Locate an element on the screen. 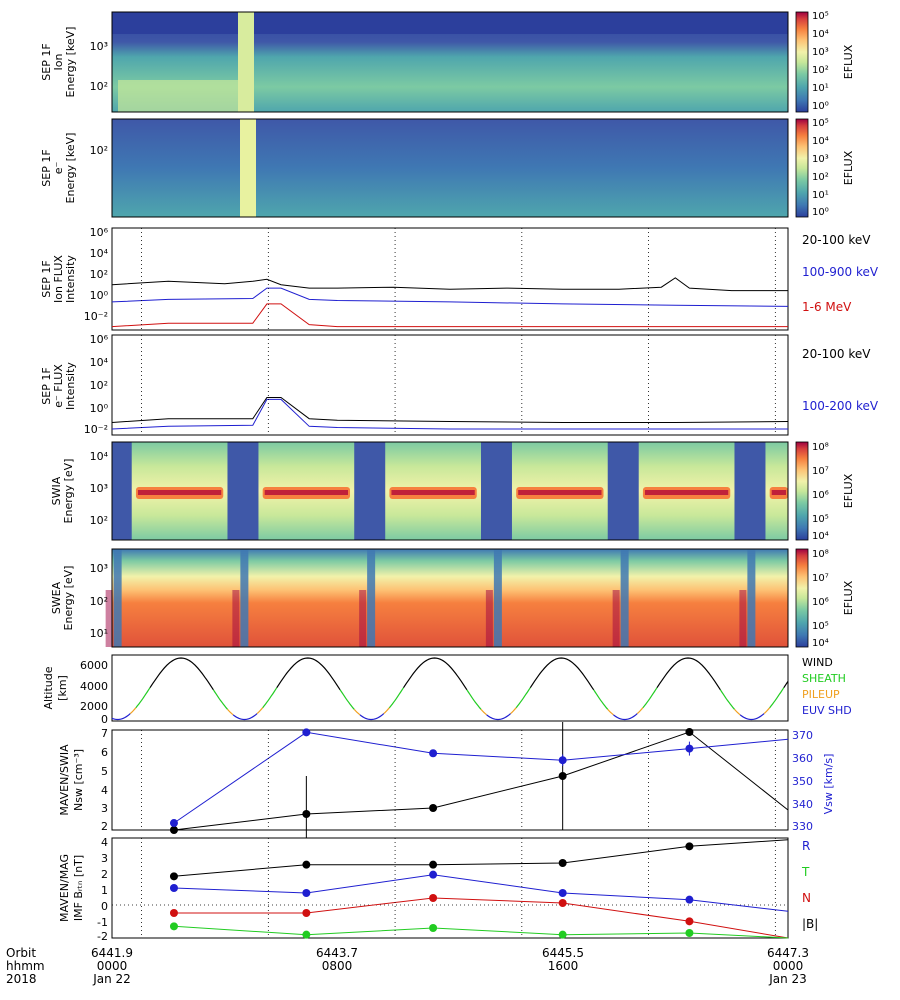  sep-e-colorbar-ticks: 10⁵ 10⁴ 10³ 10² 10¹ 10⁰ is located at coordinates (820, 168).